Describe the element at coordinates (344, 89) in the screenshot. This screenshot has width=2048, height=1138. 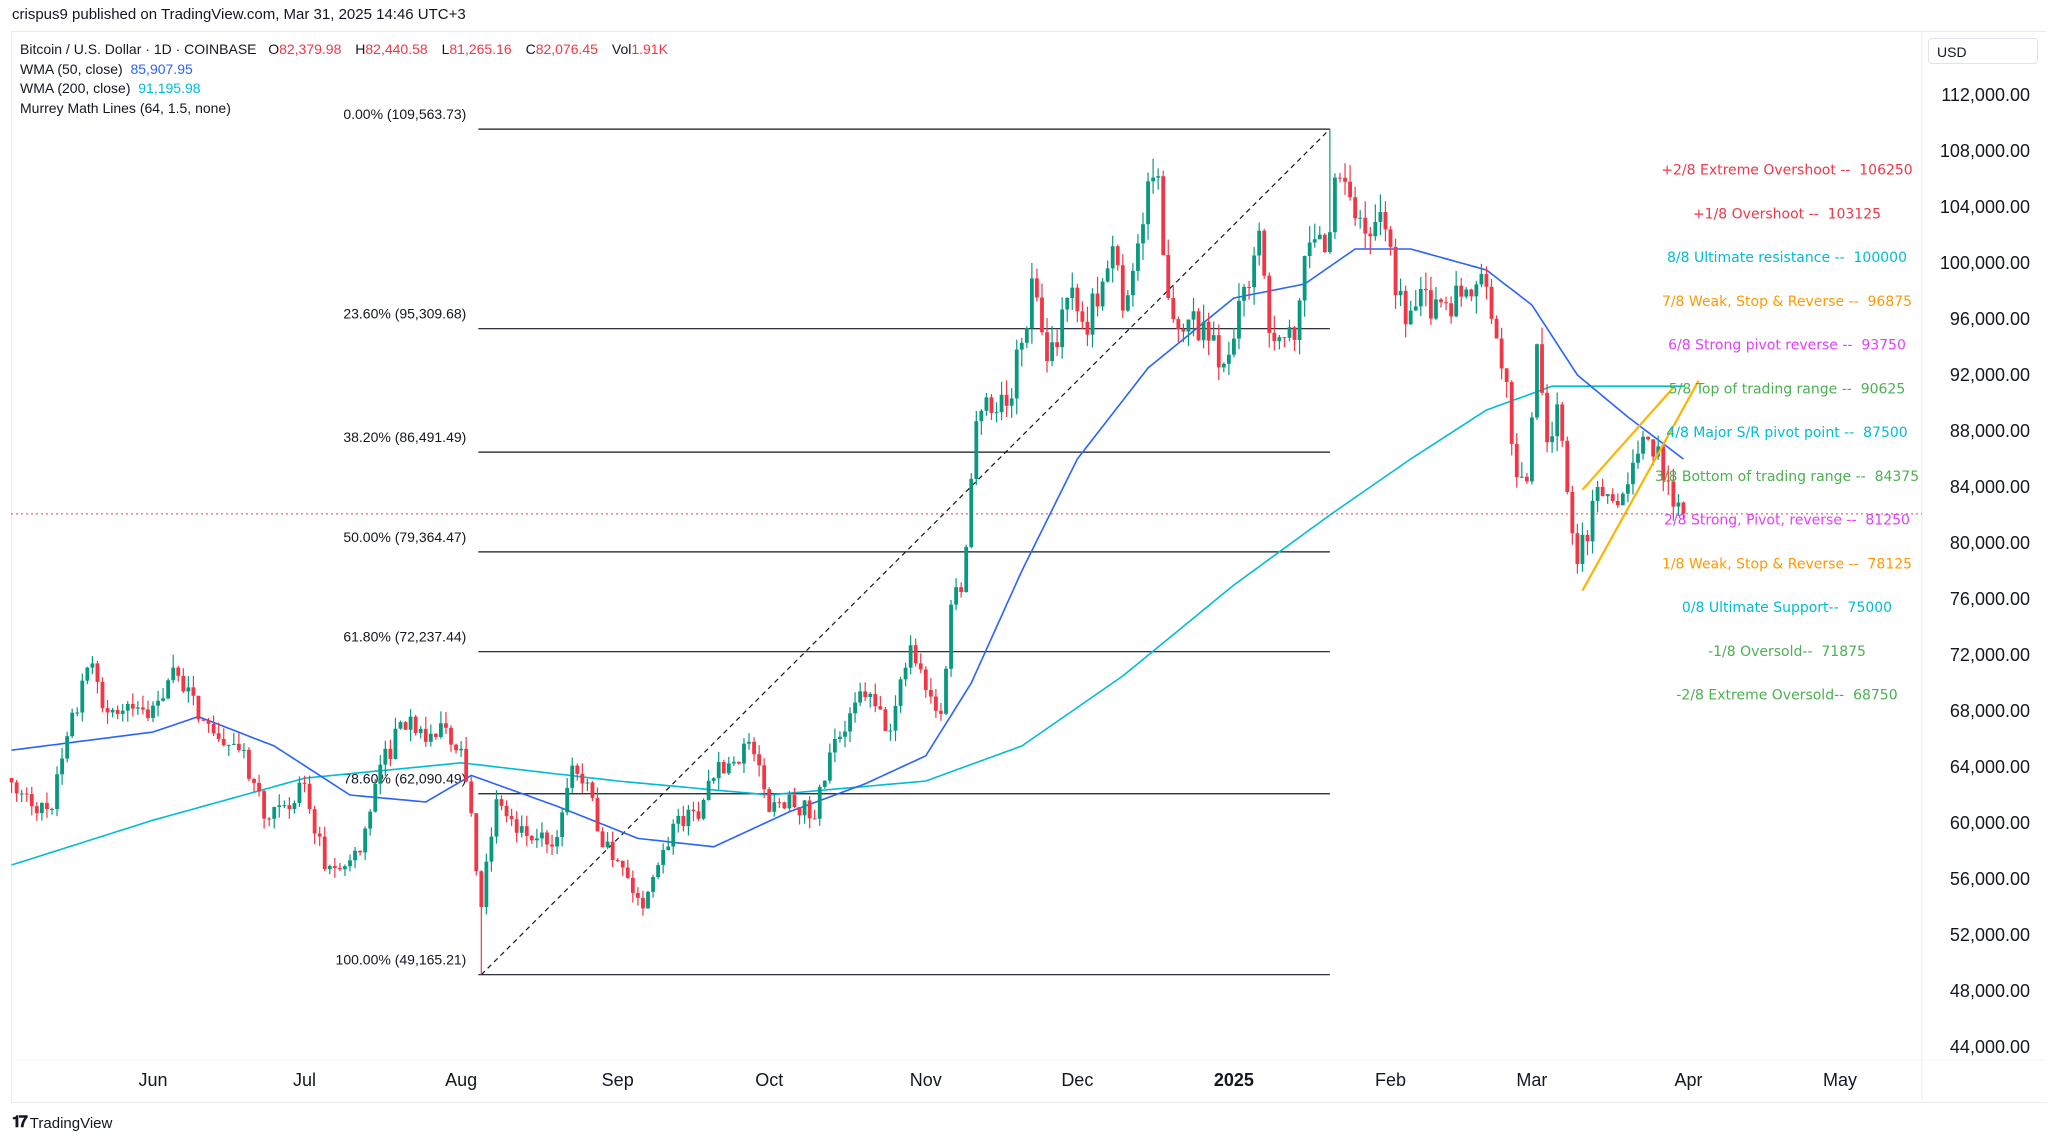
I see `legend-wma200-row: WMA (200, close) 91,195.98` at that location.